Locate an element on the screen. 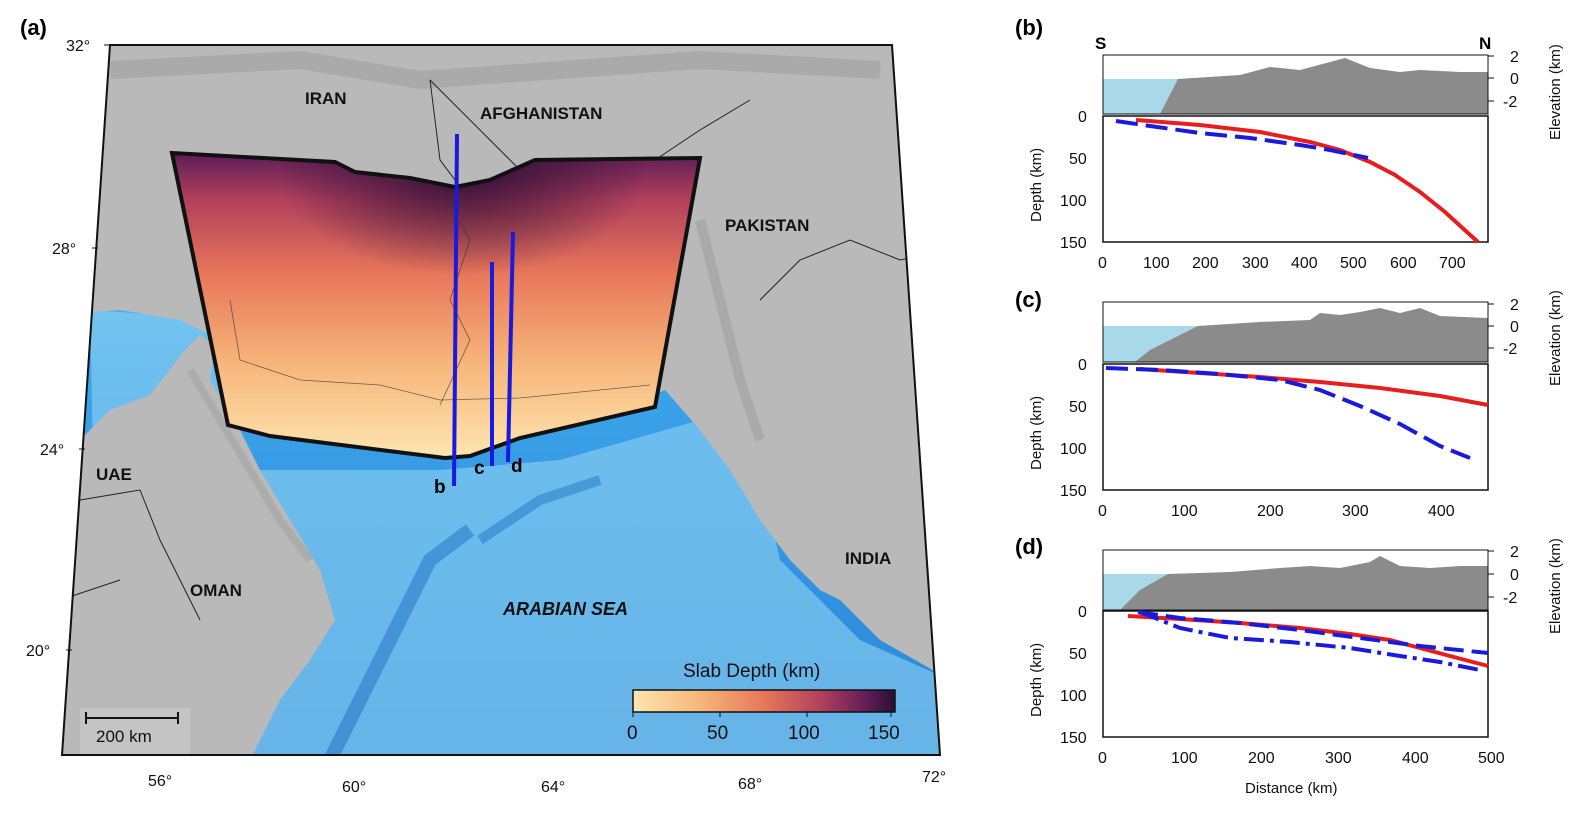 The width and height of the screenshot is (1591, 821). slab-curve-b is located at coordinates (1307, 181).